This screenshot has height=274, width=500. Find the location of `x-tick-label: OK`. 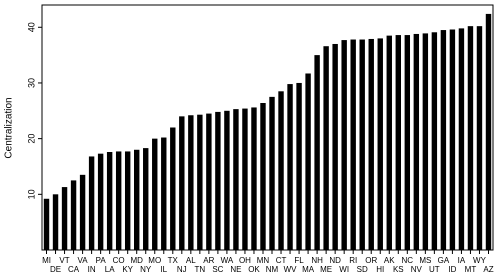

x-tick-label: OK is located at coordinates (254, 269).